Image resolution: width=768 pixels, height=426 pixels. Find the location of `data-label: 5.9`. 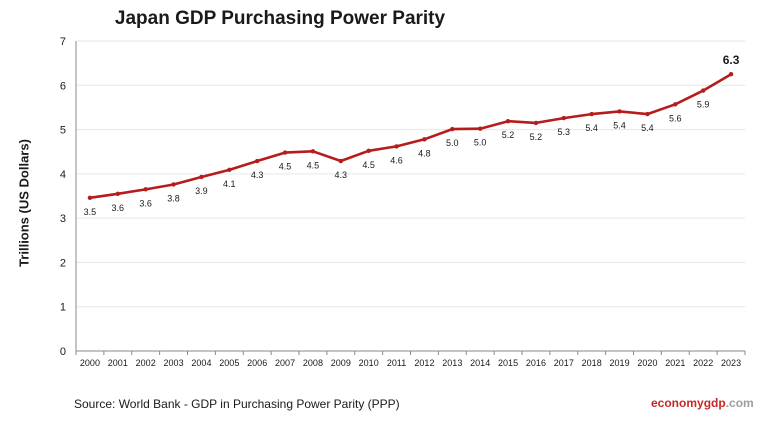

data-label: 5.9 is located at coordinates (703, 105).